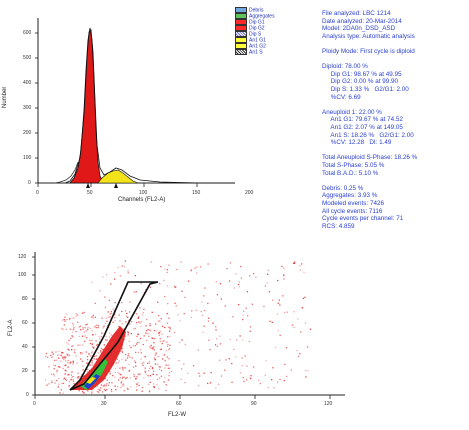 Image resolution: width=469 pixels, height=430 pixels. Describe the element at coordinates (352, 112) in the screenshot. I see `report-line: Aneuploid 1: 22.00 %` at that location.